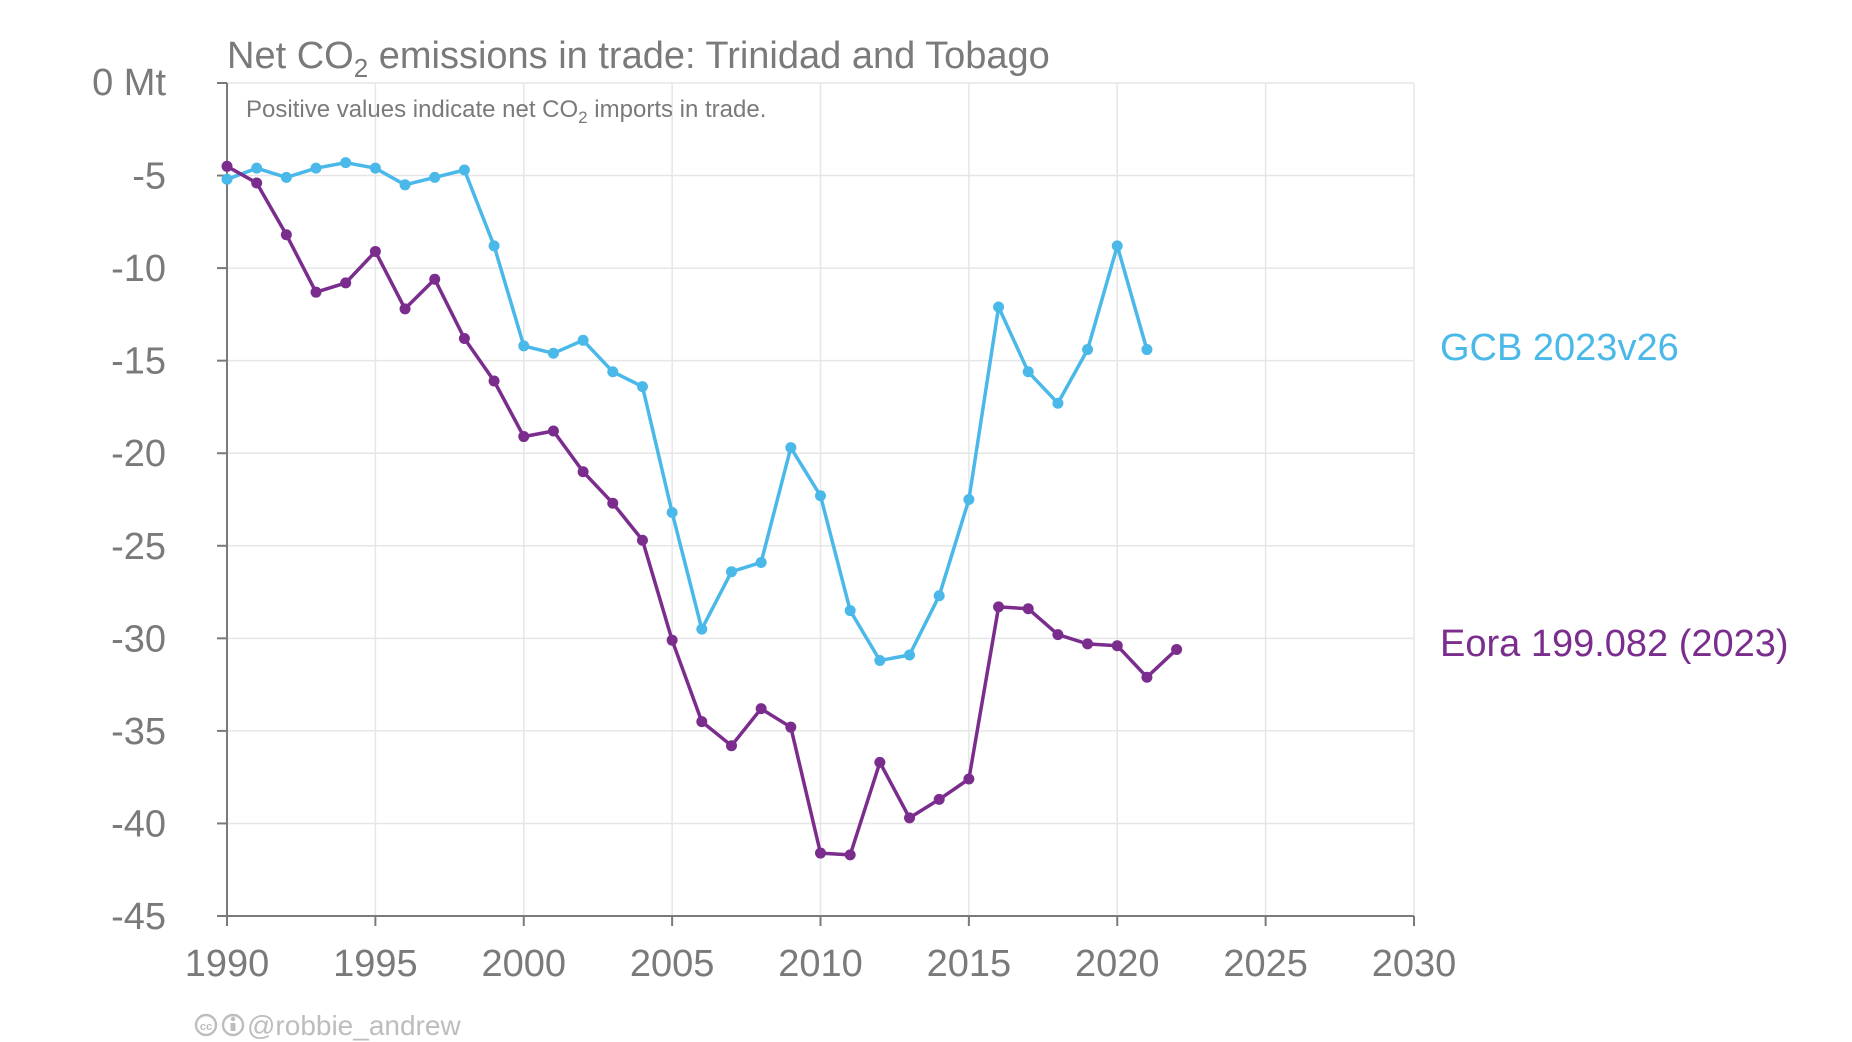 The height and width of the screenshot is (1042, 1852). What do you see at coordinates (138, 917) in the screenshot?
I see `y-tick-label: -45` at bounding box center [138, 917].